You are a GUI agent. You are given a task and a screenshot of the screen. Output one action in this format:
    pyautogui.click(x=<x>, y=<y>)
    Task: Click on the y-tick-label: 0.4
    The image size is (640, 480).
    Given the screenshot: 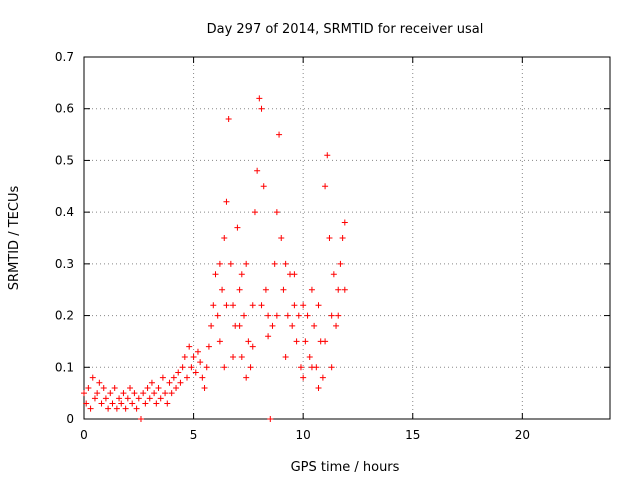 What is the action you would take?
    pyautogui.click(x=64, y=212)
    